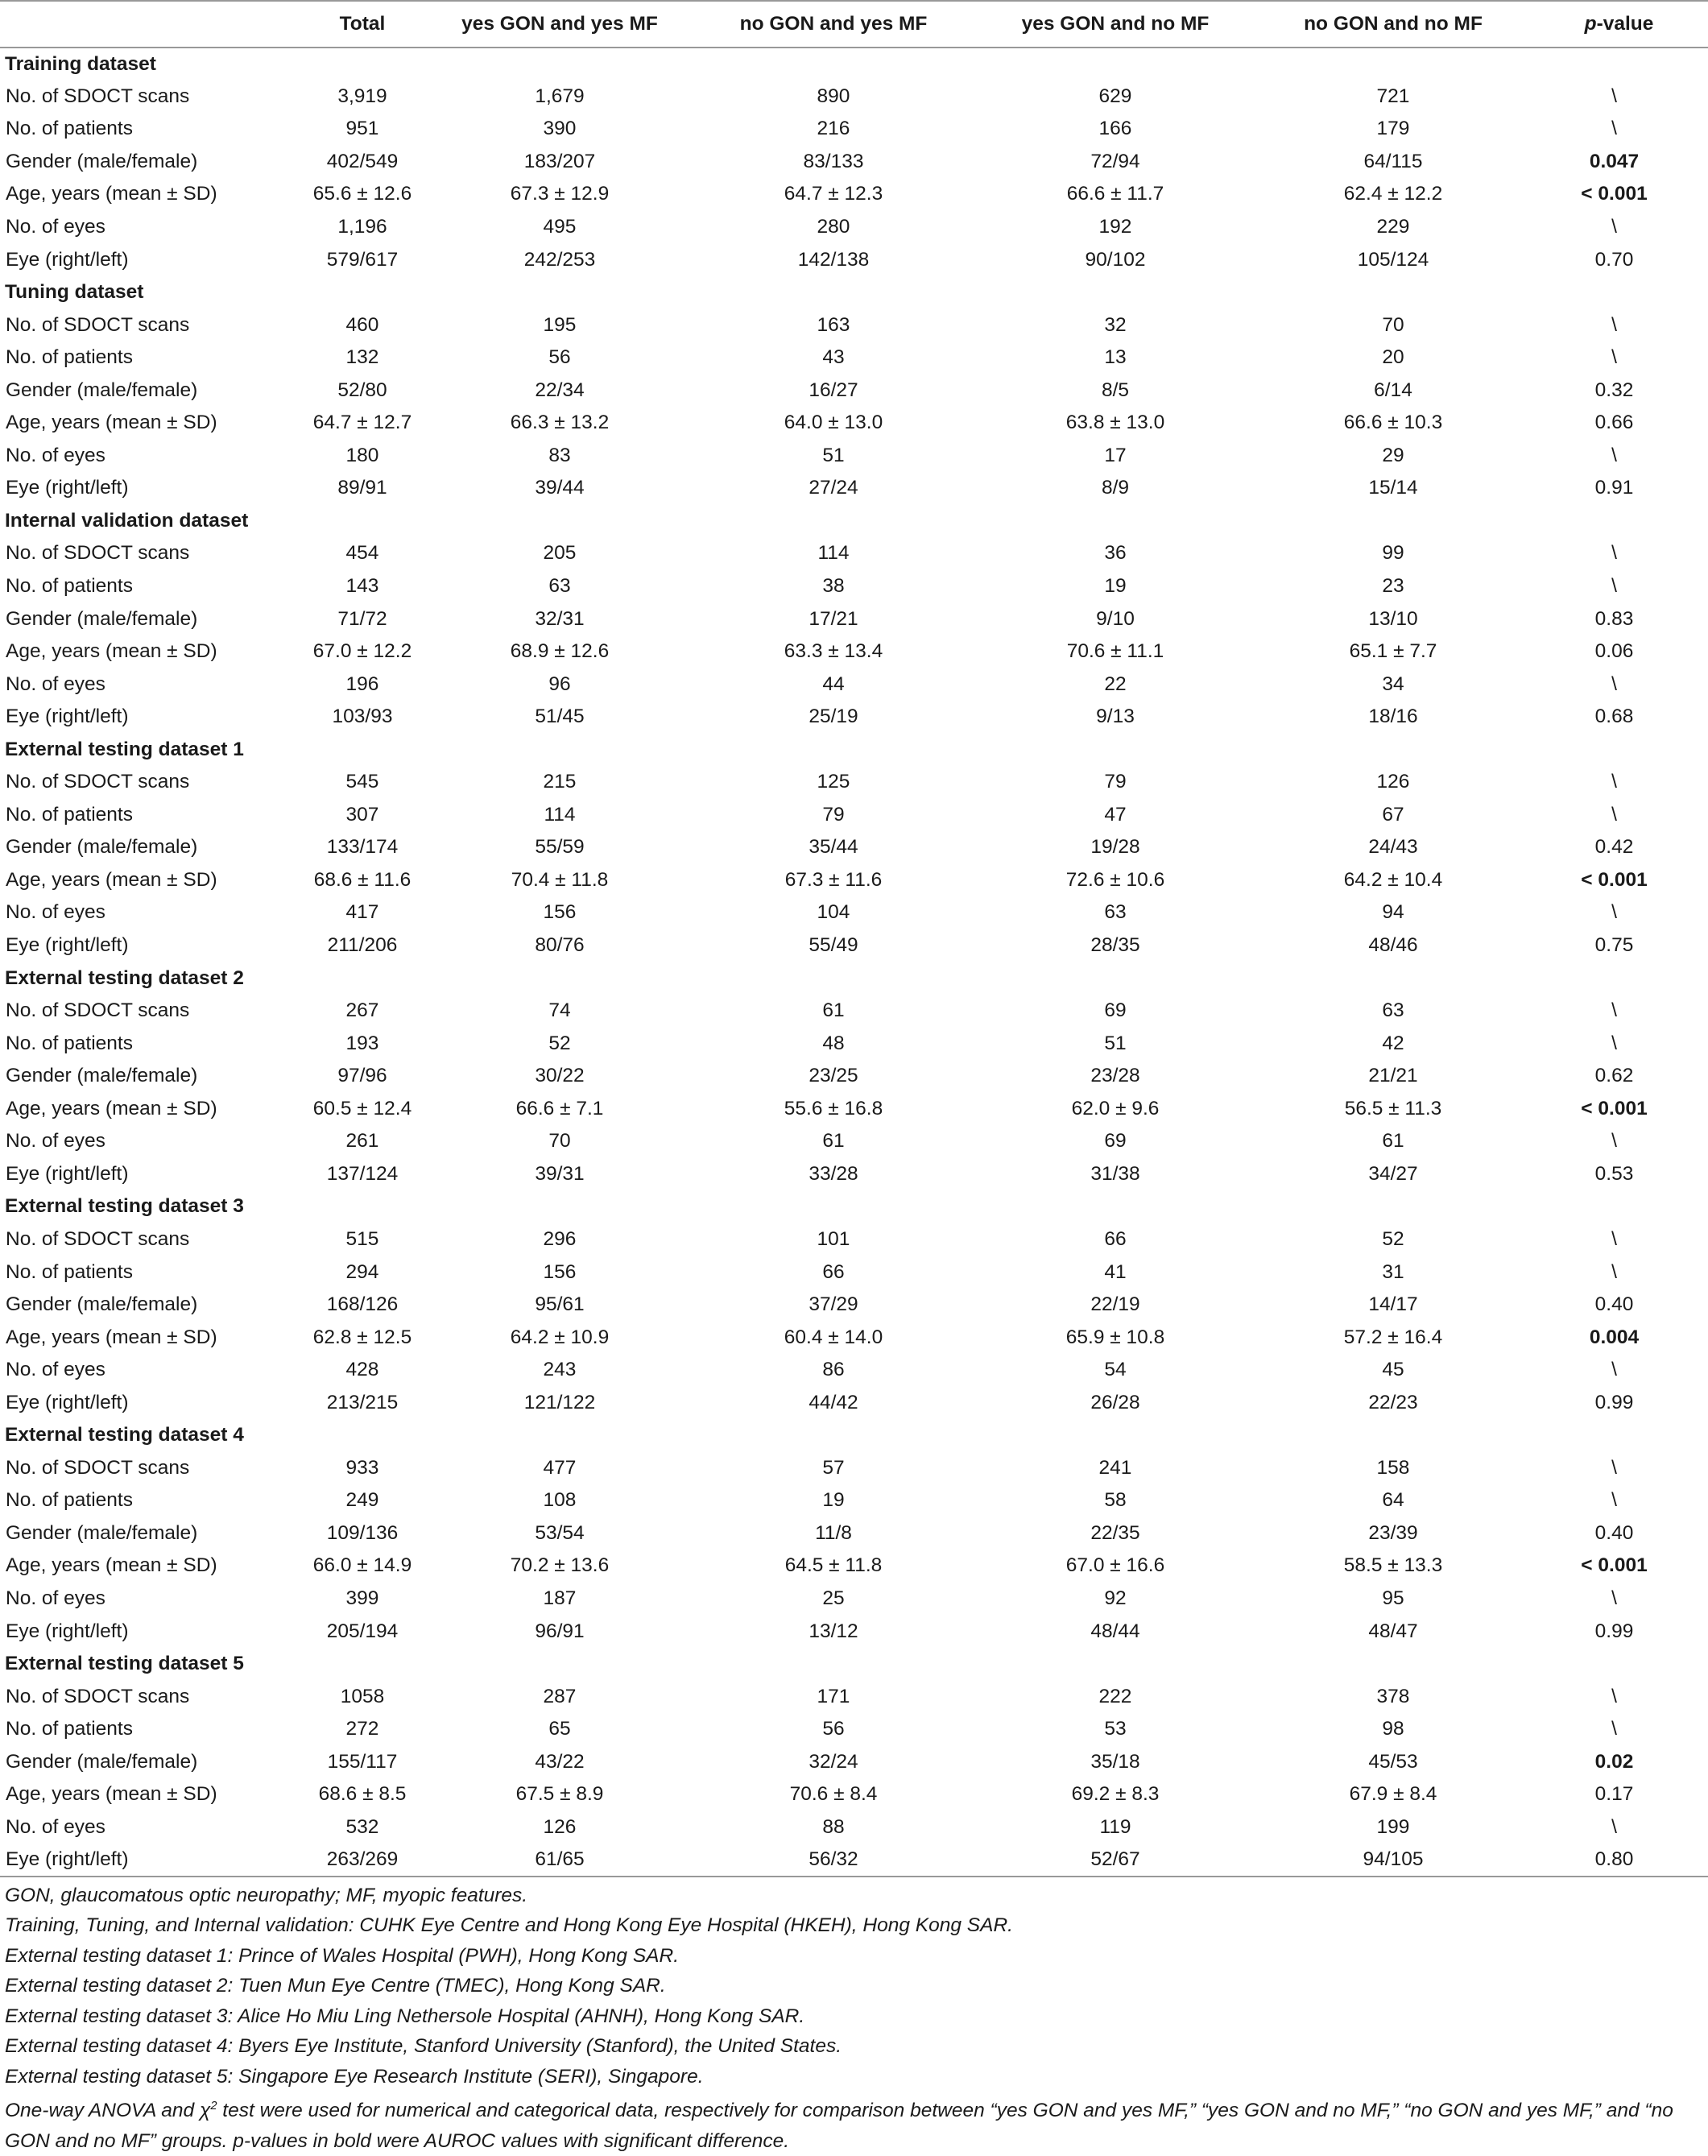  Describe the element at coordinates (1614, 1173) in the screenshot. I see `p-value-cell: 0.53` at that location.